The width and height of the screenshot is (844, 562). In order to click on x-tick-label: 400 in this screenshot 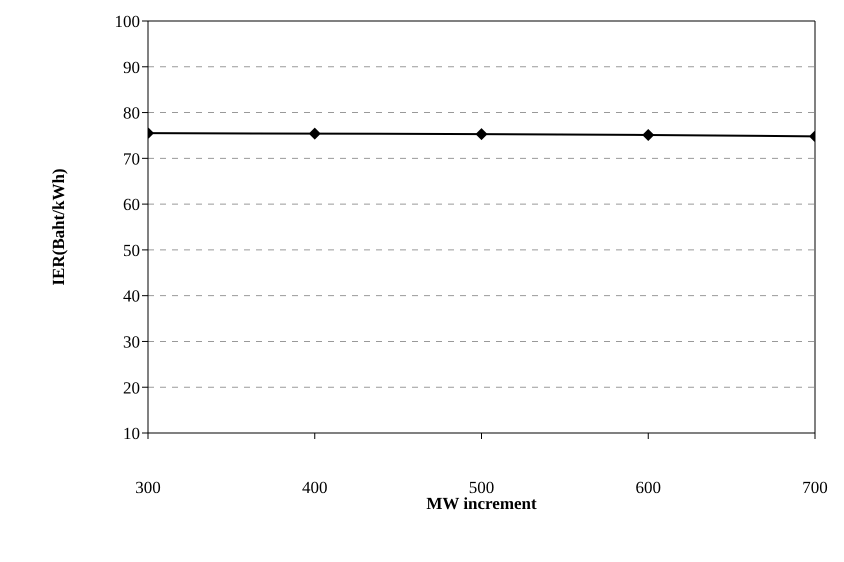, I will do `click(315, 488)`.